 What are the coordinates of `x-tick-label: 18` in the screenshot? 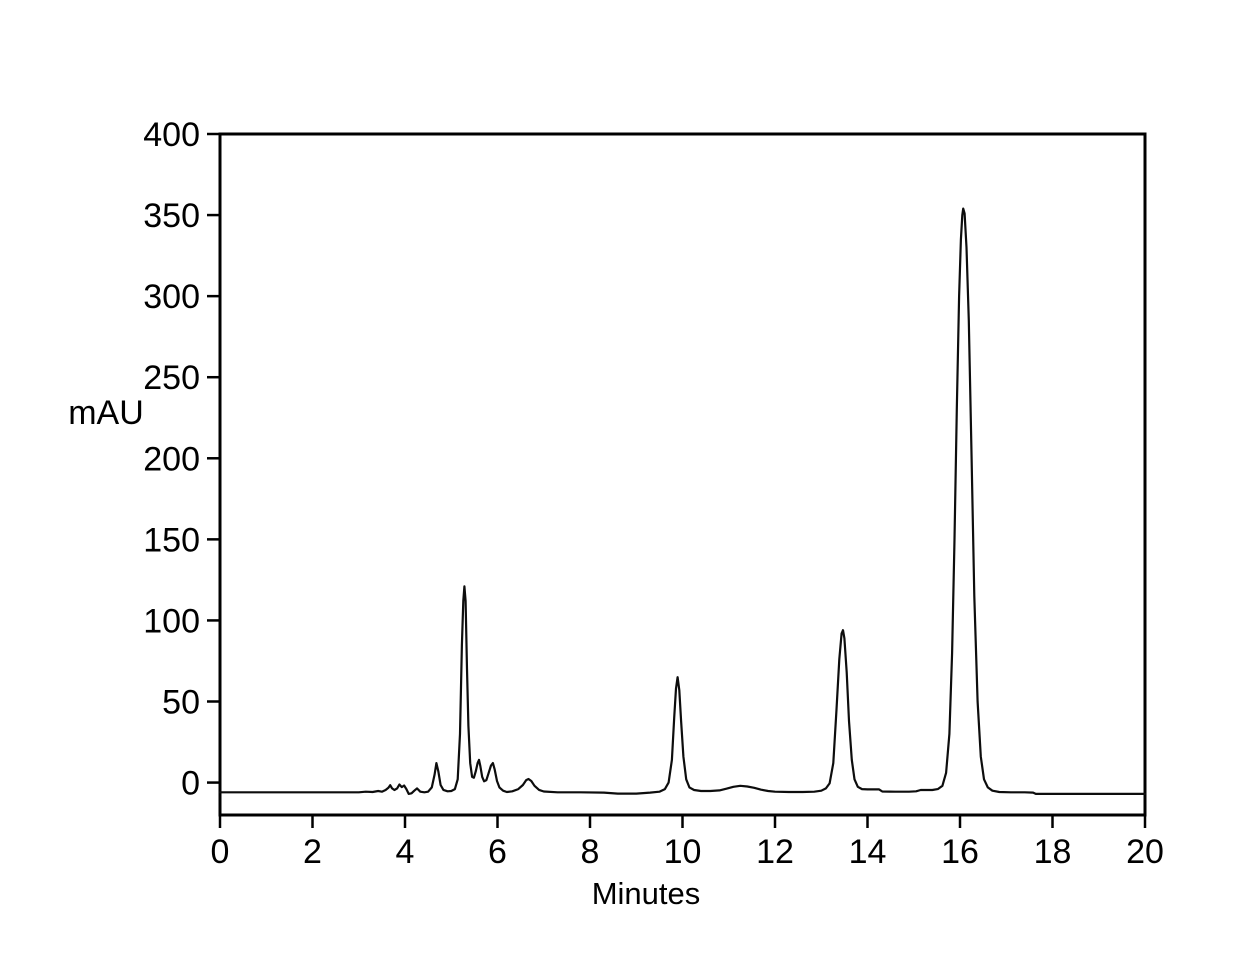 It's located at (1053, 852).